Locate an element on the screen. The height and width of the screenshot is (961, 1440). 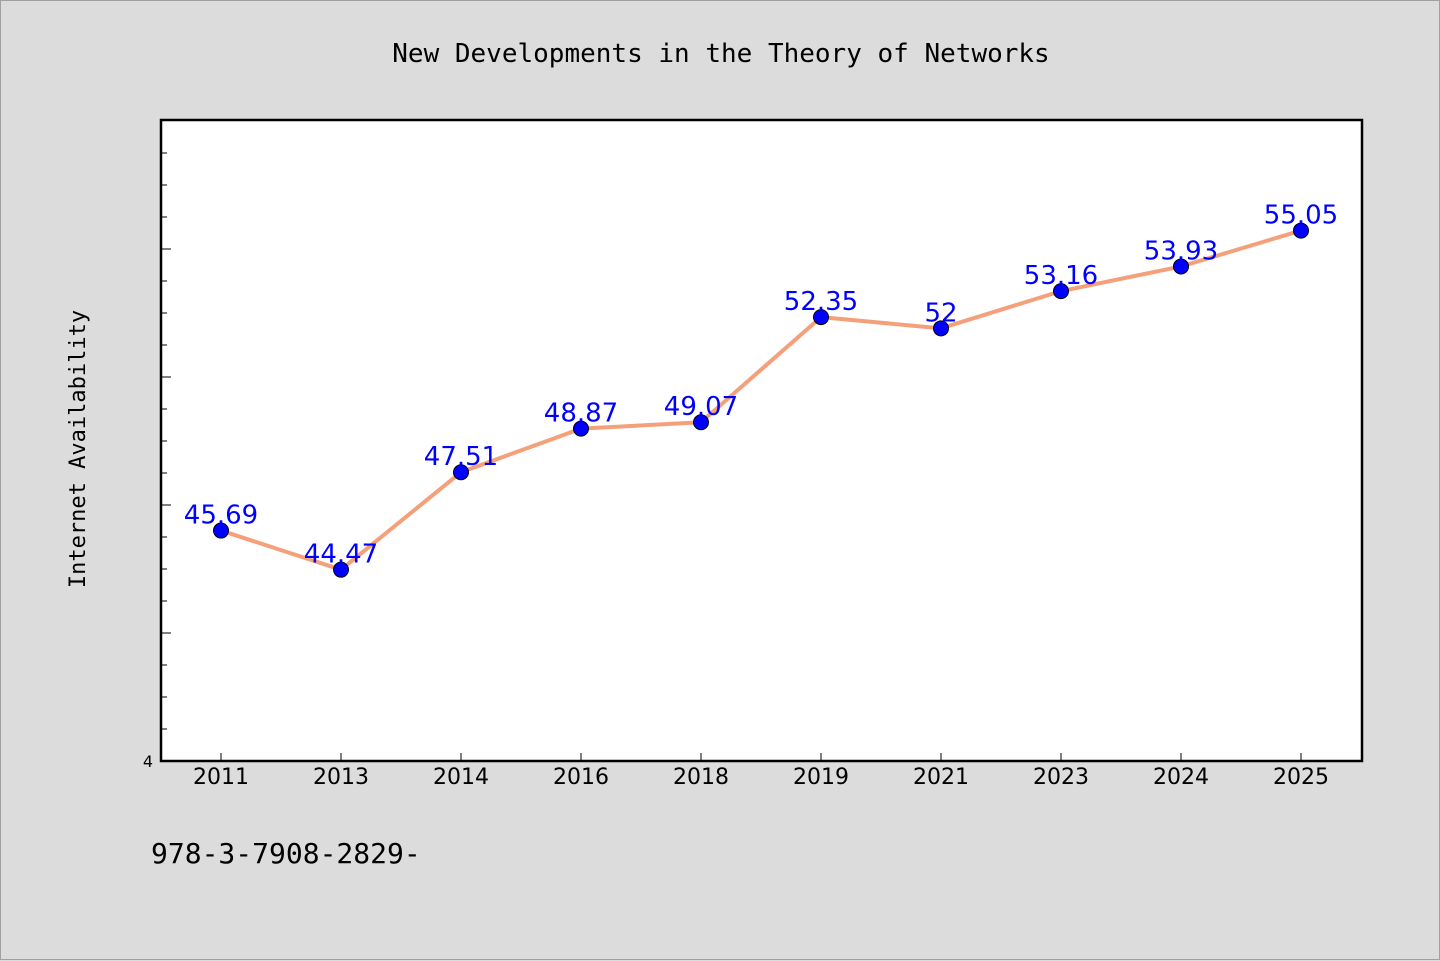
data-label: 53.93 is located at coordinates (1181, 251).